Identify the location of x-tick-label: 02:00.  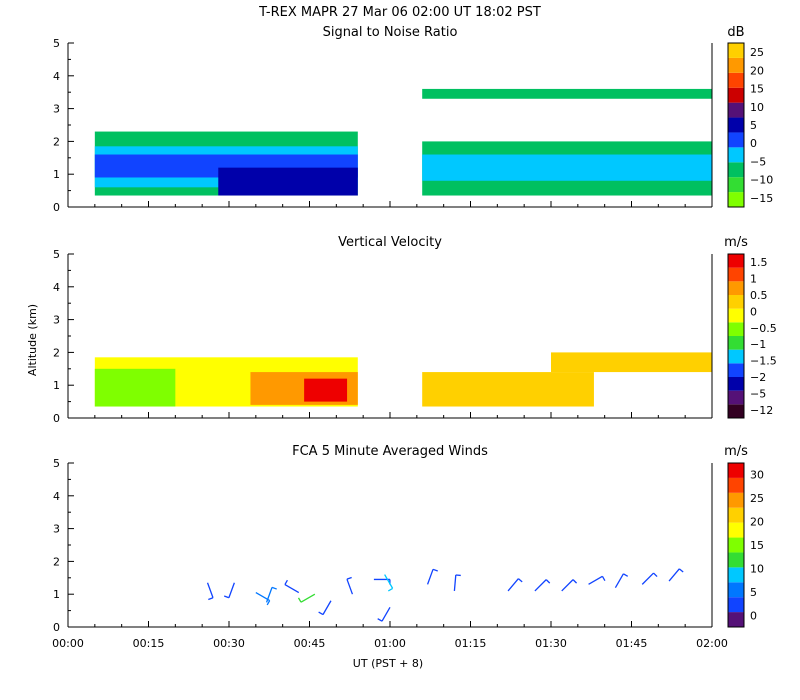
(712, 643).